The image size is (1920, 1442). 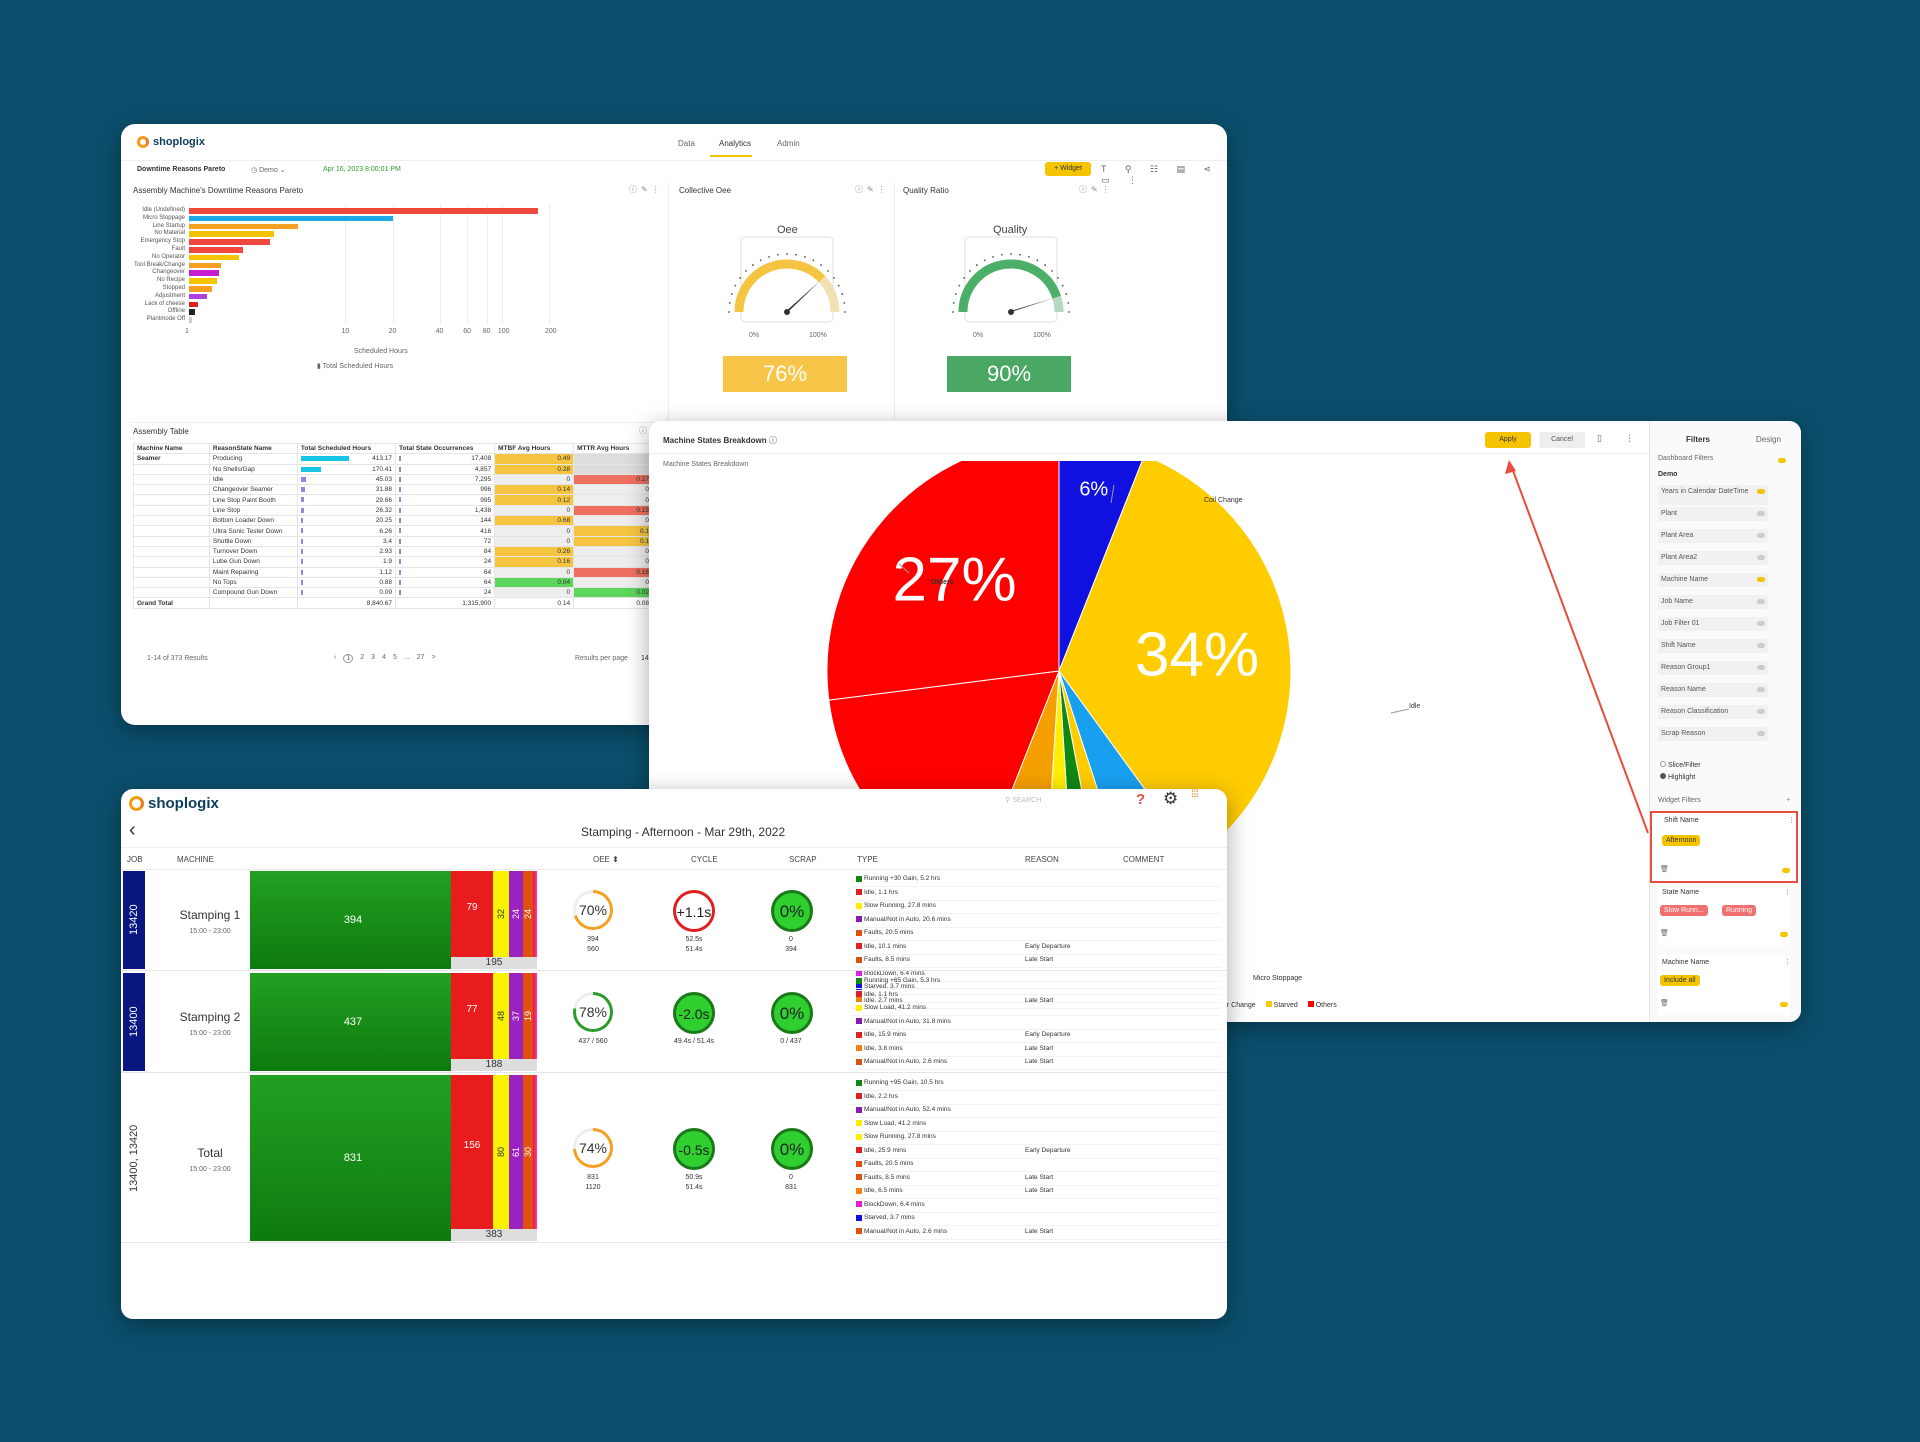 I want to click on type-entry: Running +95 Gain, 10.5 hrs, so click(x=900, y=1082).